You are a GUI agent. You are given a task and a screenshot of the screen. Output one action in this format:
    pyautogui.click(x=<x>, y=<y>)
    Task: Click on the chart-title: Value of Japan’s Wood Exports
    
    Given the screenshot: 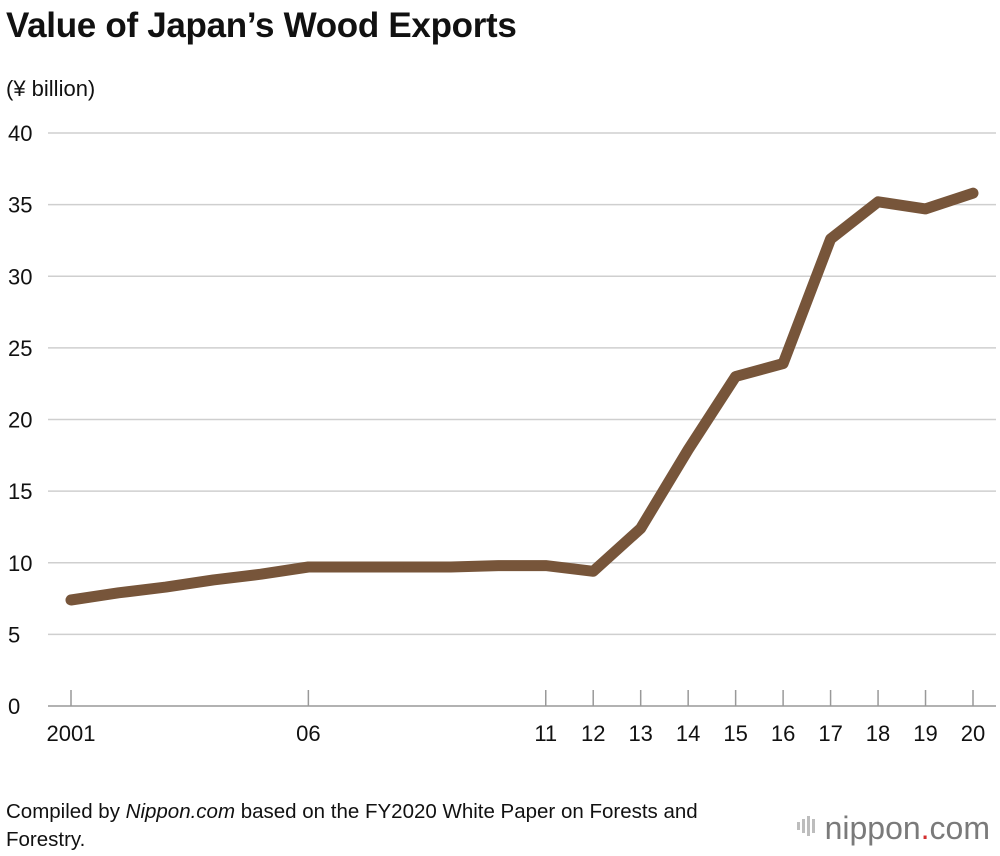 What is the action you would take?
    pyautogui.click(x=261, y=25)
    